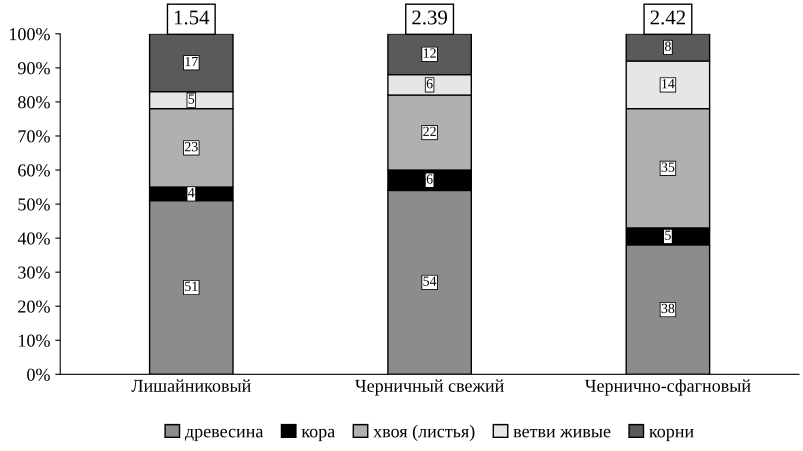  Describe the element at coordinates (667, 17) in the screenshot. I see `annotation: 2.42` at that location.